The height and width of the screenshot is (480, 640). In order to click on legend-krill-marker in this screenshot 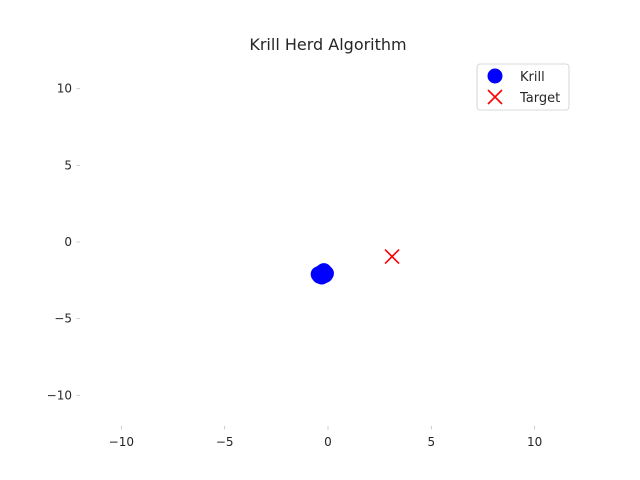, I will do `click(495, 76)`.